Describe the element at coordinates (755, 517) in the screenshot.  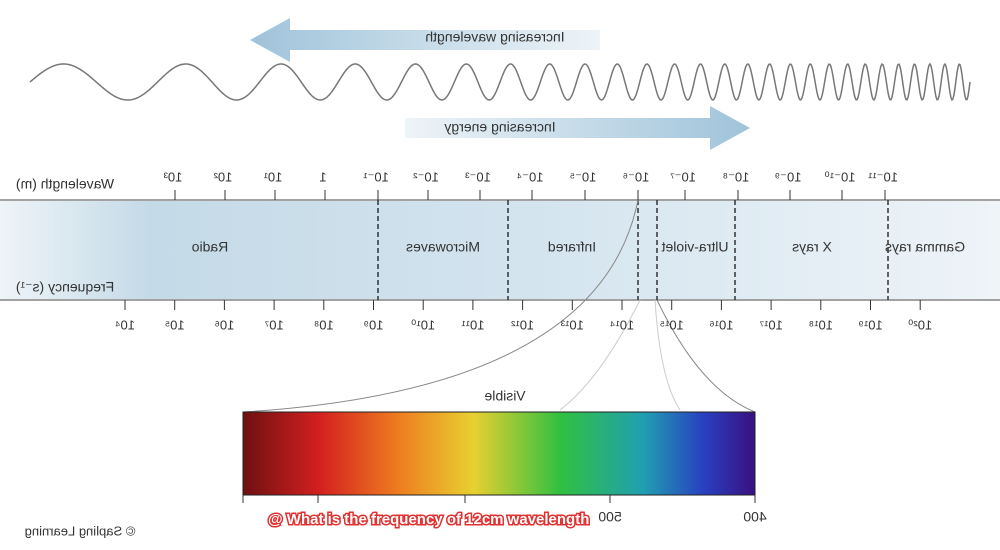
I see `wavelength-nm: 400` at that location.